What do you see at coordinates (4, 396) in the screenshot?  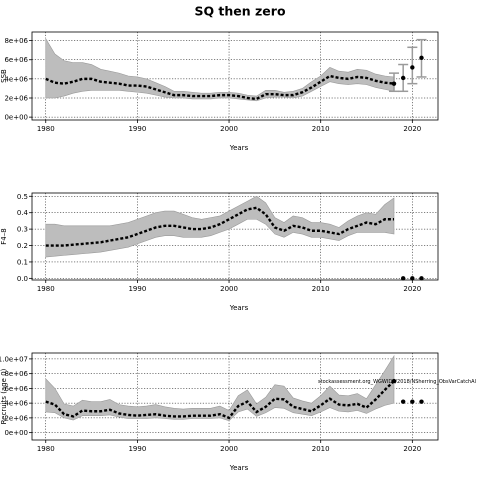 I see `y-axis-label: Recruits (age 0)` at bounding box center [4, 396].